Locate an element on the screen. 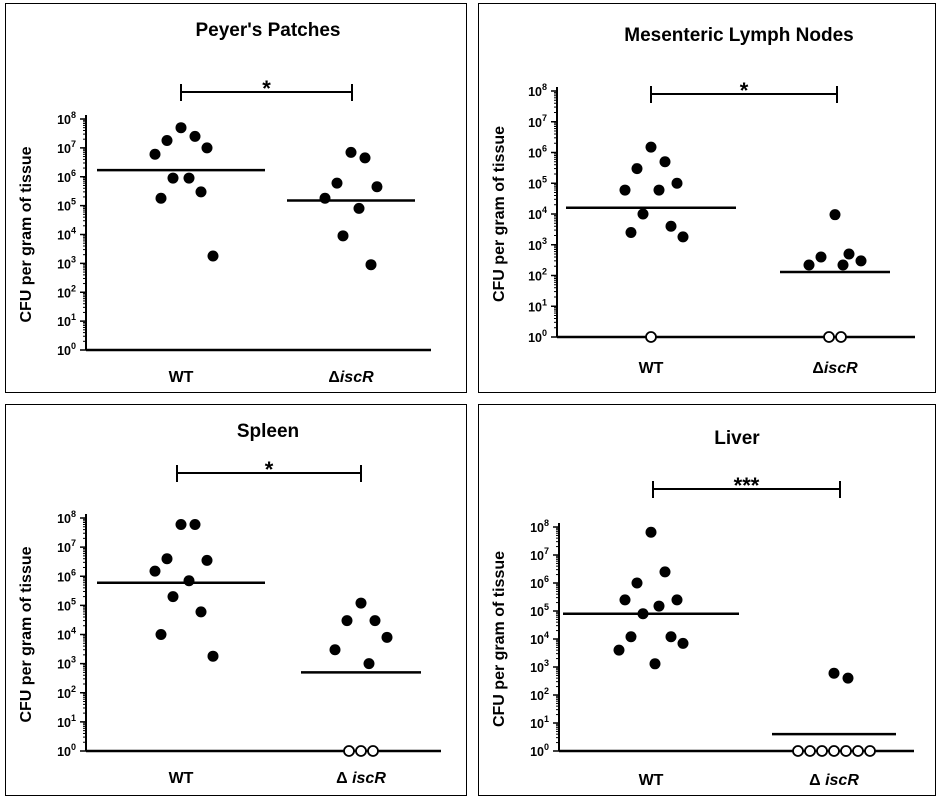 This screenshot has height=800, width=941. x-category-label: ΔiscR is located at coordinates (351, 377).